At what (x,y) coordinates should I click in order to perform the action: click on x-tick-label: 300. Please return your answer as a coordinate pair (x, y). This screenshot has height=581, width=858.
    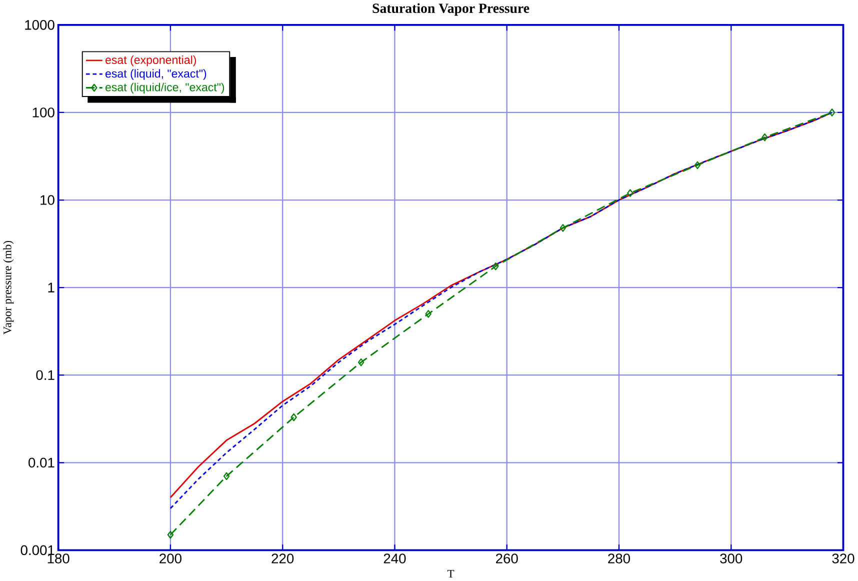
    Looking at the image, I should click on (731, 559).